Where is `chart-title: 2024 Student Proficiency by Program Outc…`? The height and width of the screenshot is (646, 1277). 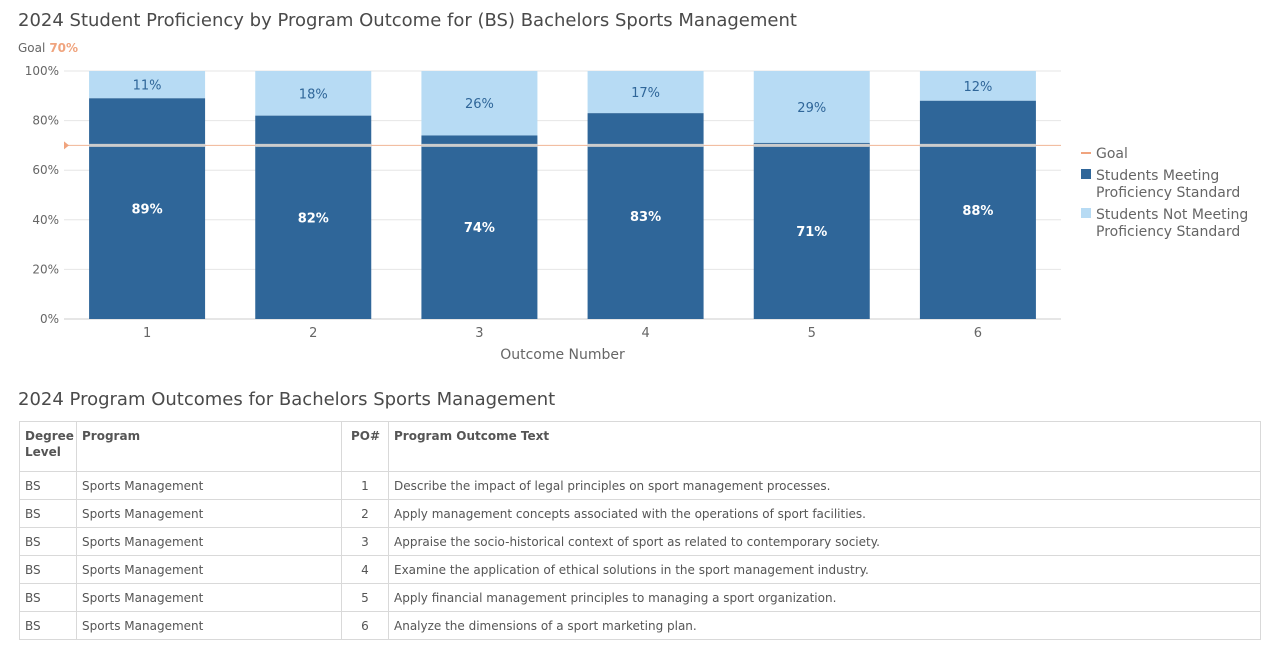
chart-title: 2024 Student Proficiency by Program Outc… is located at coordinates (407, 20).